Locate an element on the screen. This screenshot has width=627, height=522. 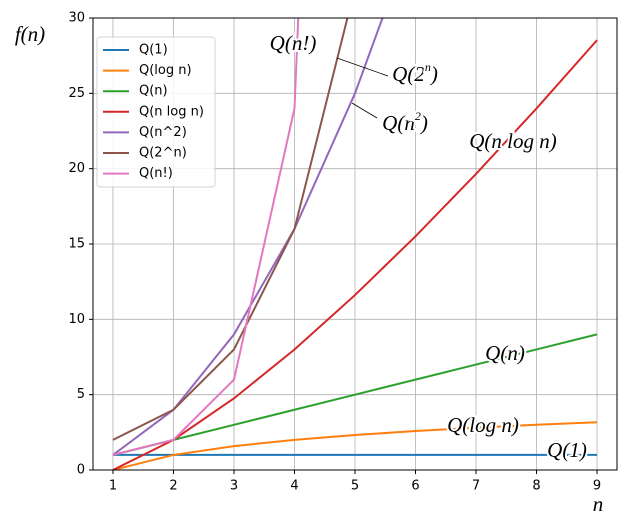
x-tick-label: 7 is located at coordinates (476, 486).